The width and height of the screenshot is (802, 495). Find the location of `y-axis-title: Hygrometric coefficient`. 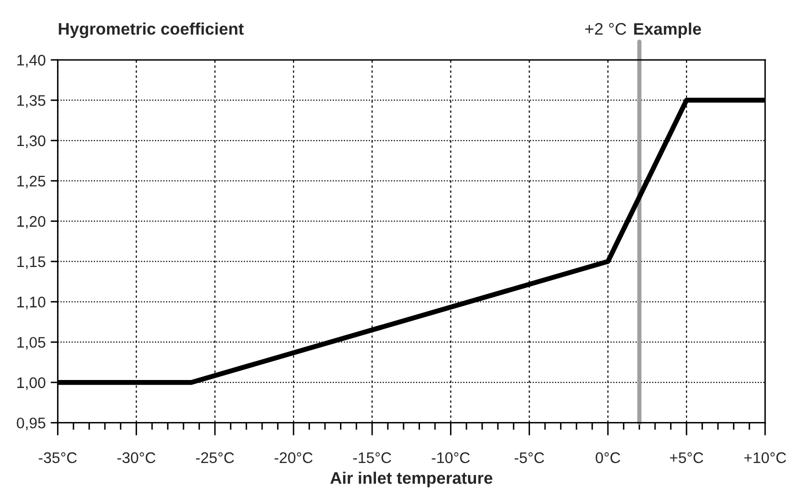

y-axis-title: Hygrometric coefficient is located at coordinates (151, 30).